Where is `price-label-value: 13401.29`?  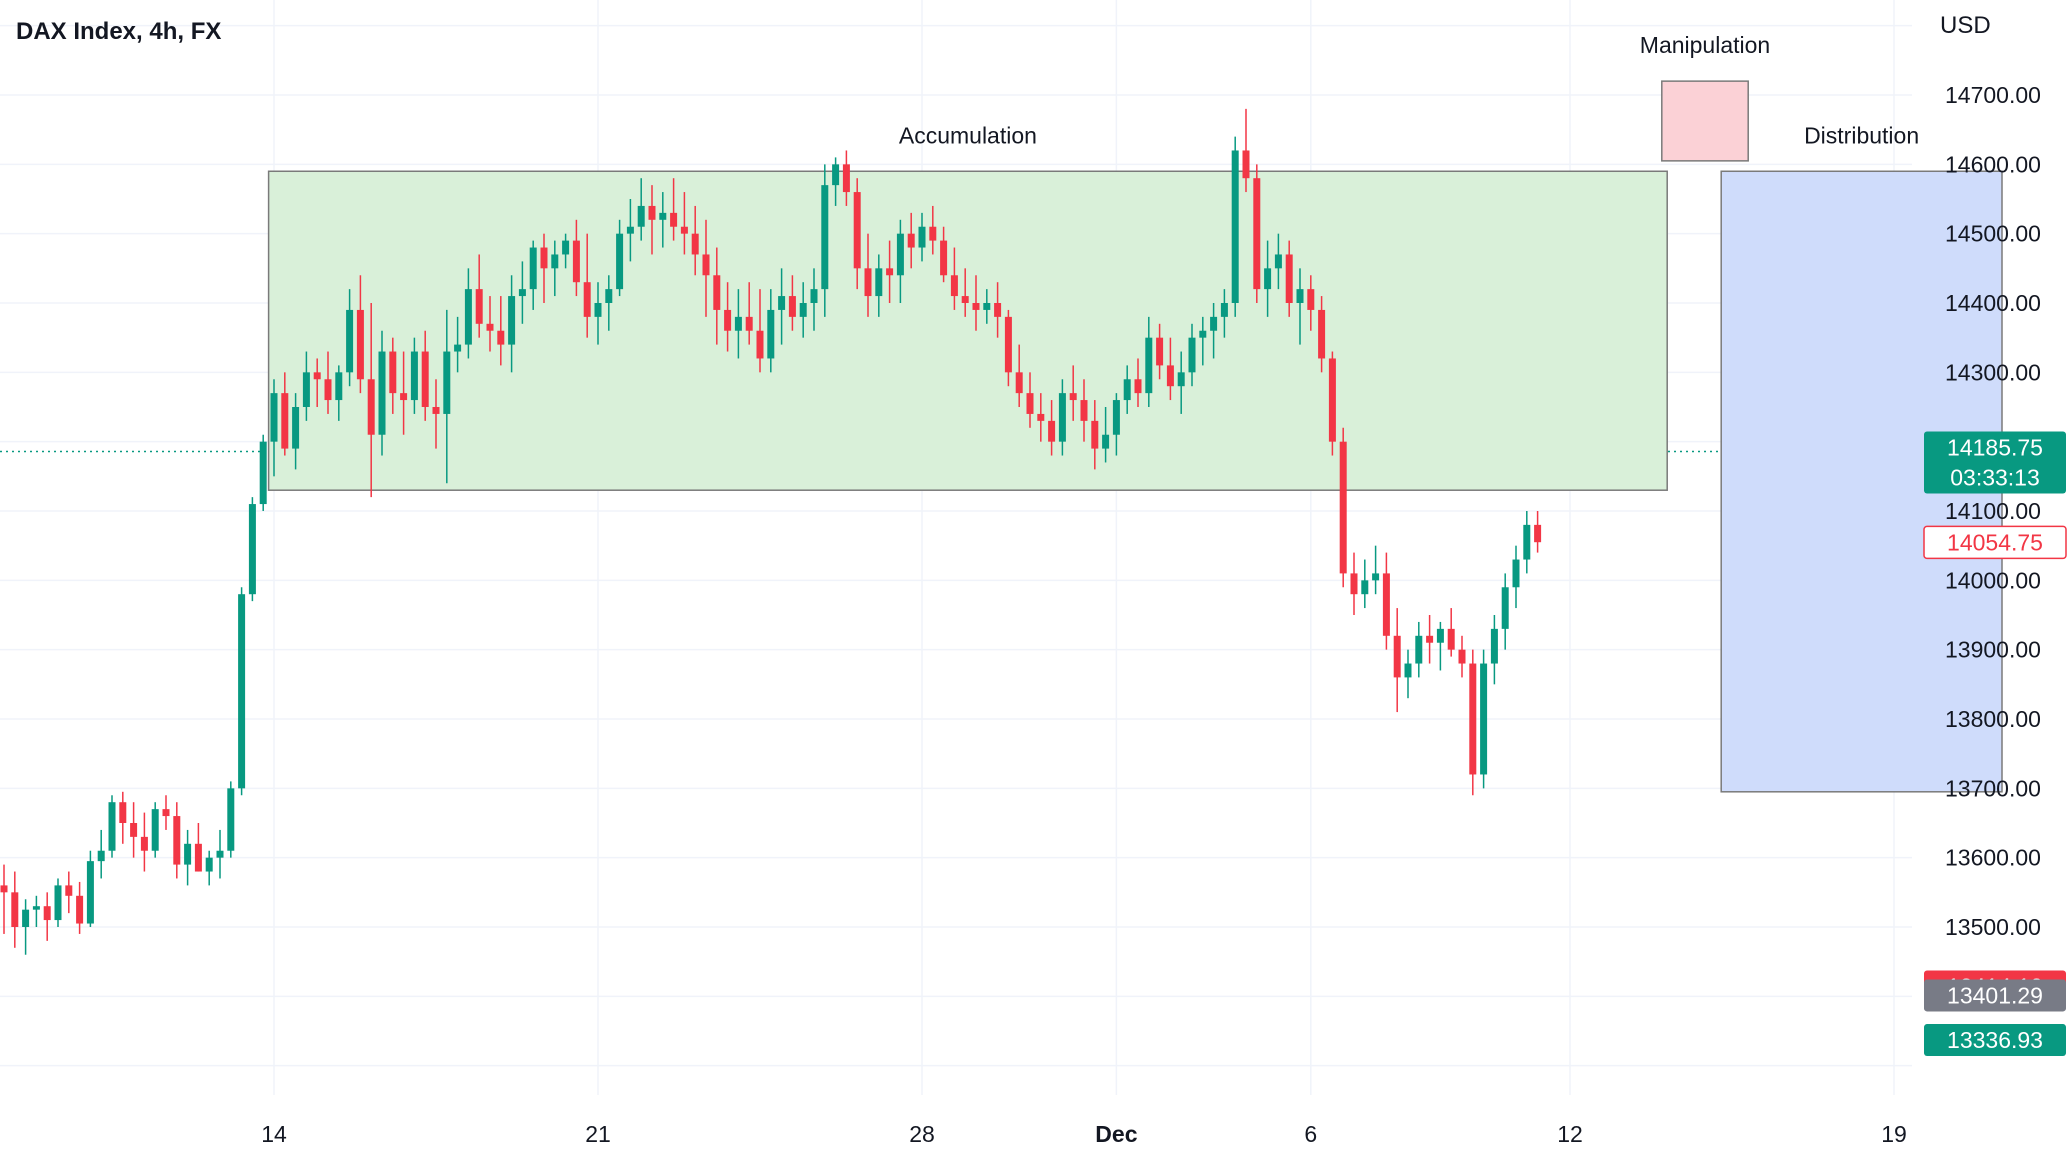 price-label-value: 13401.29 is located at coordinates (1995, 995).